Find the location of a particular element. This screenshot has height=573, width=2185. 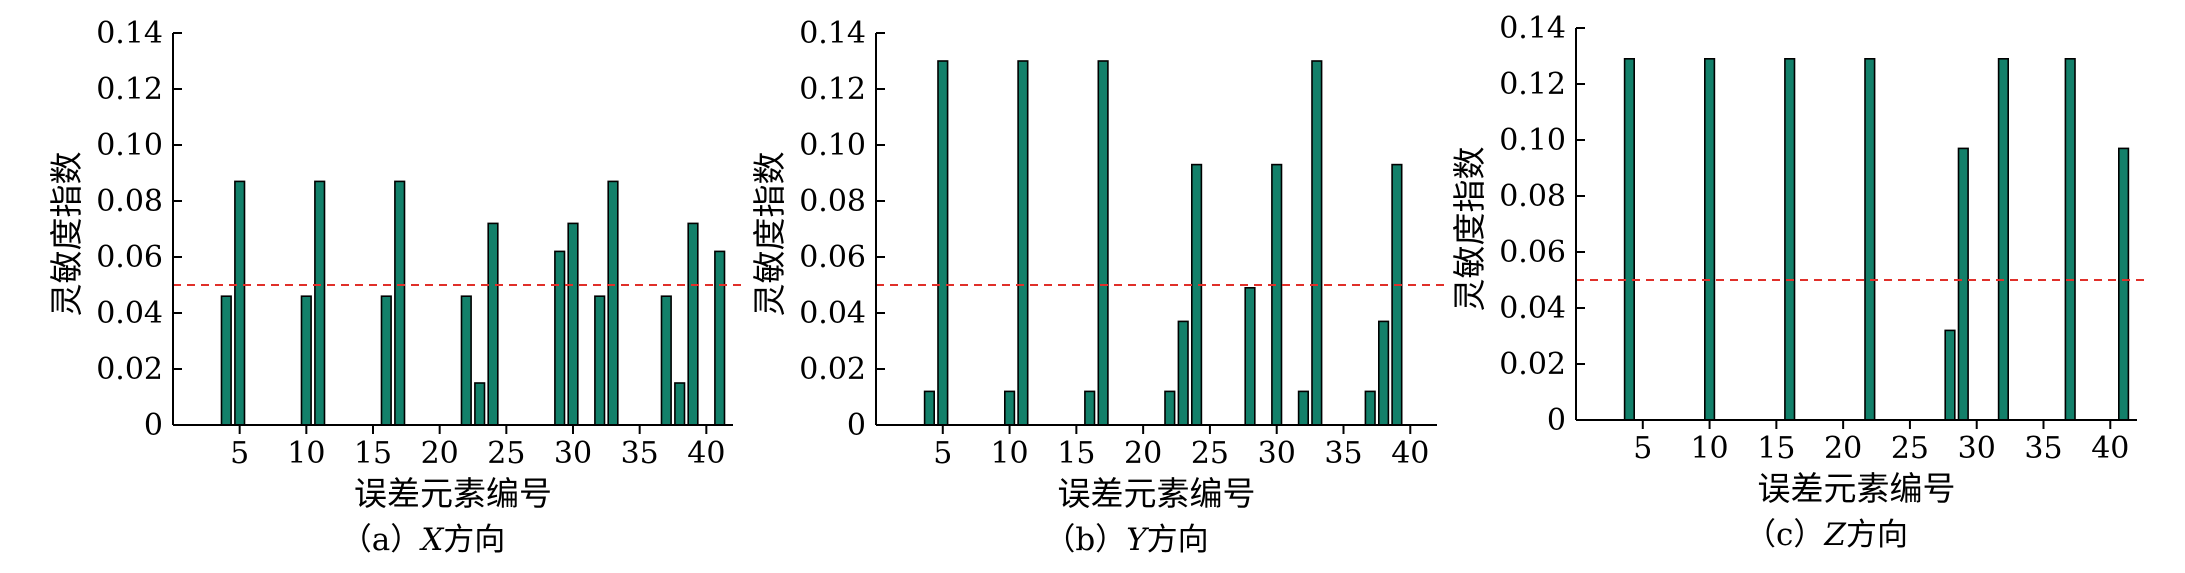

caption-prefix: （a） is located at coordinates (381, 540).